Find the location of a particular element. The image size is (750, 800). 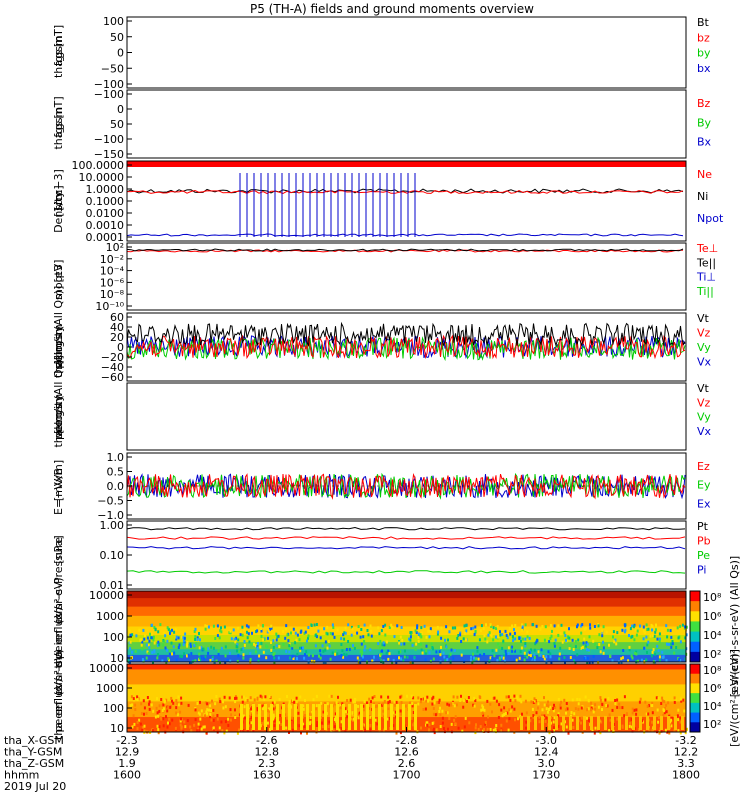

Ni-line is located at coordinates (405, 191).